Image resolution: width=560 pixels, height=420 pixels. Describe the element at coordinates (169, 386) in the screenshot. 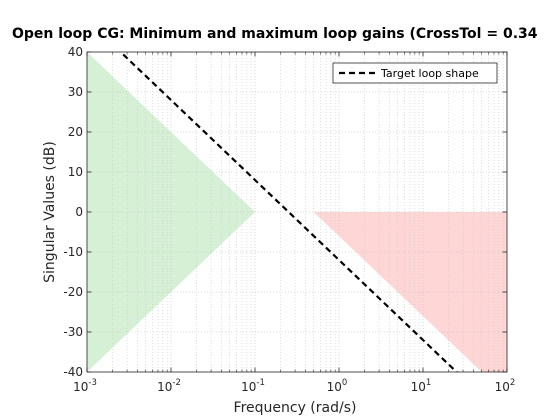

I see `x-tick-label: 10⁻²` at that location.